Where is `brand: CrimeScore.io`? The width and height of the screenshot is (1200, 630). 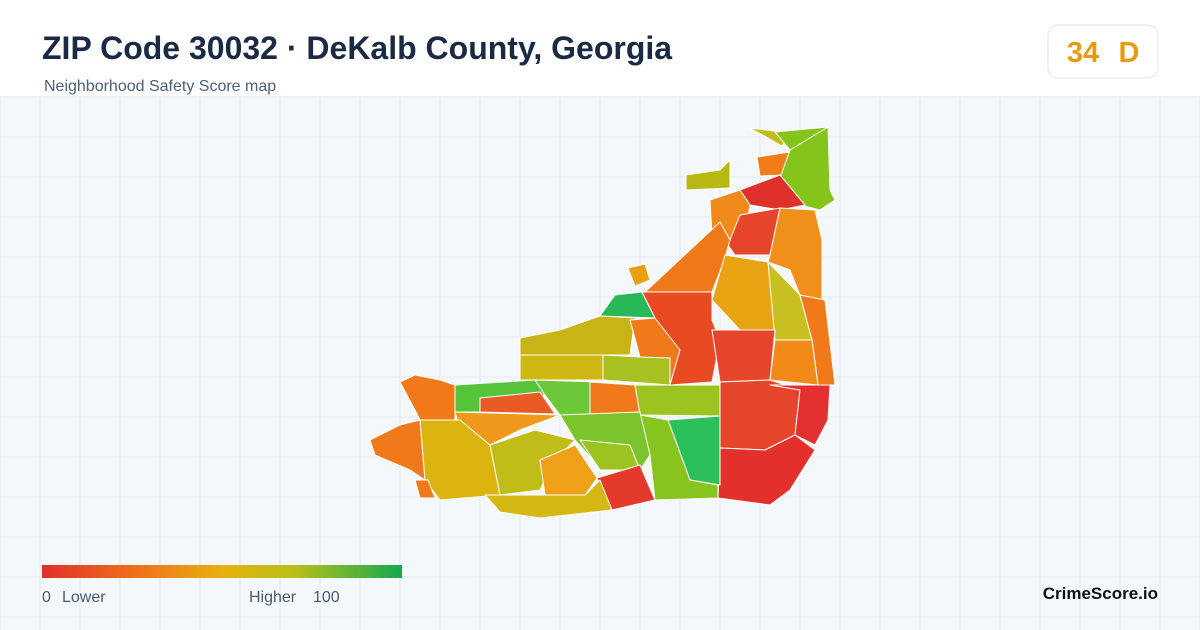
brand: CrimeScore.io is located at coordinates (1100, 593).